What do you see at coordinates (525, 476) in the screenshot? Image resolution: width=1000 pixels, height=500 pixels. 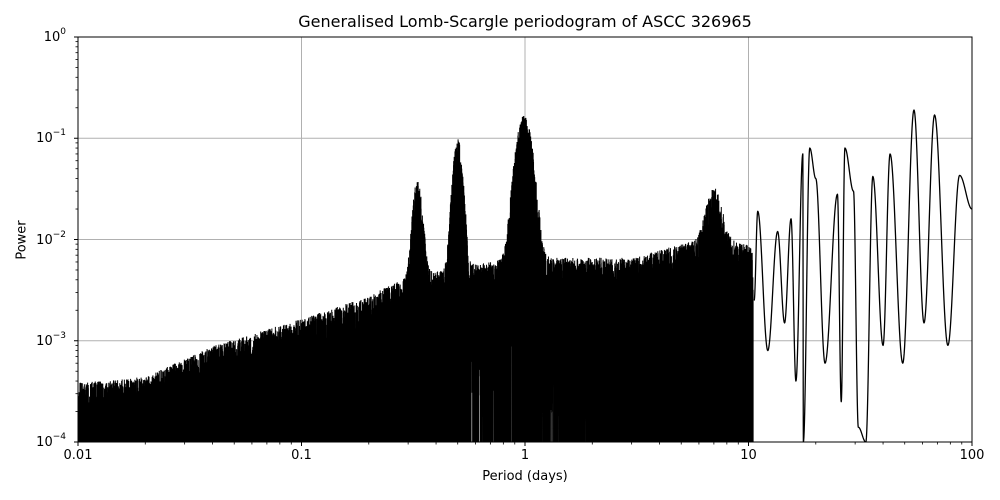 I see `x-axis-label: Period (days)` at bounding box center [525, 476].